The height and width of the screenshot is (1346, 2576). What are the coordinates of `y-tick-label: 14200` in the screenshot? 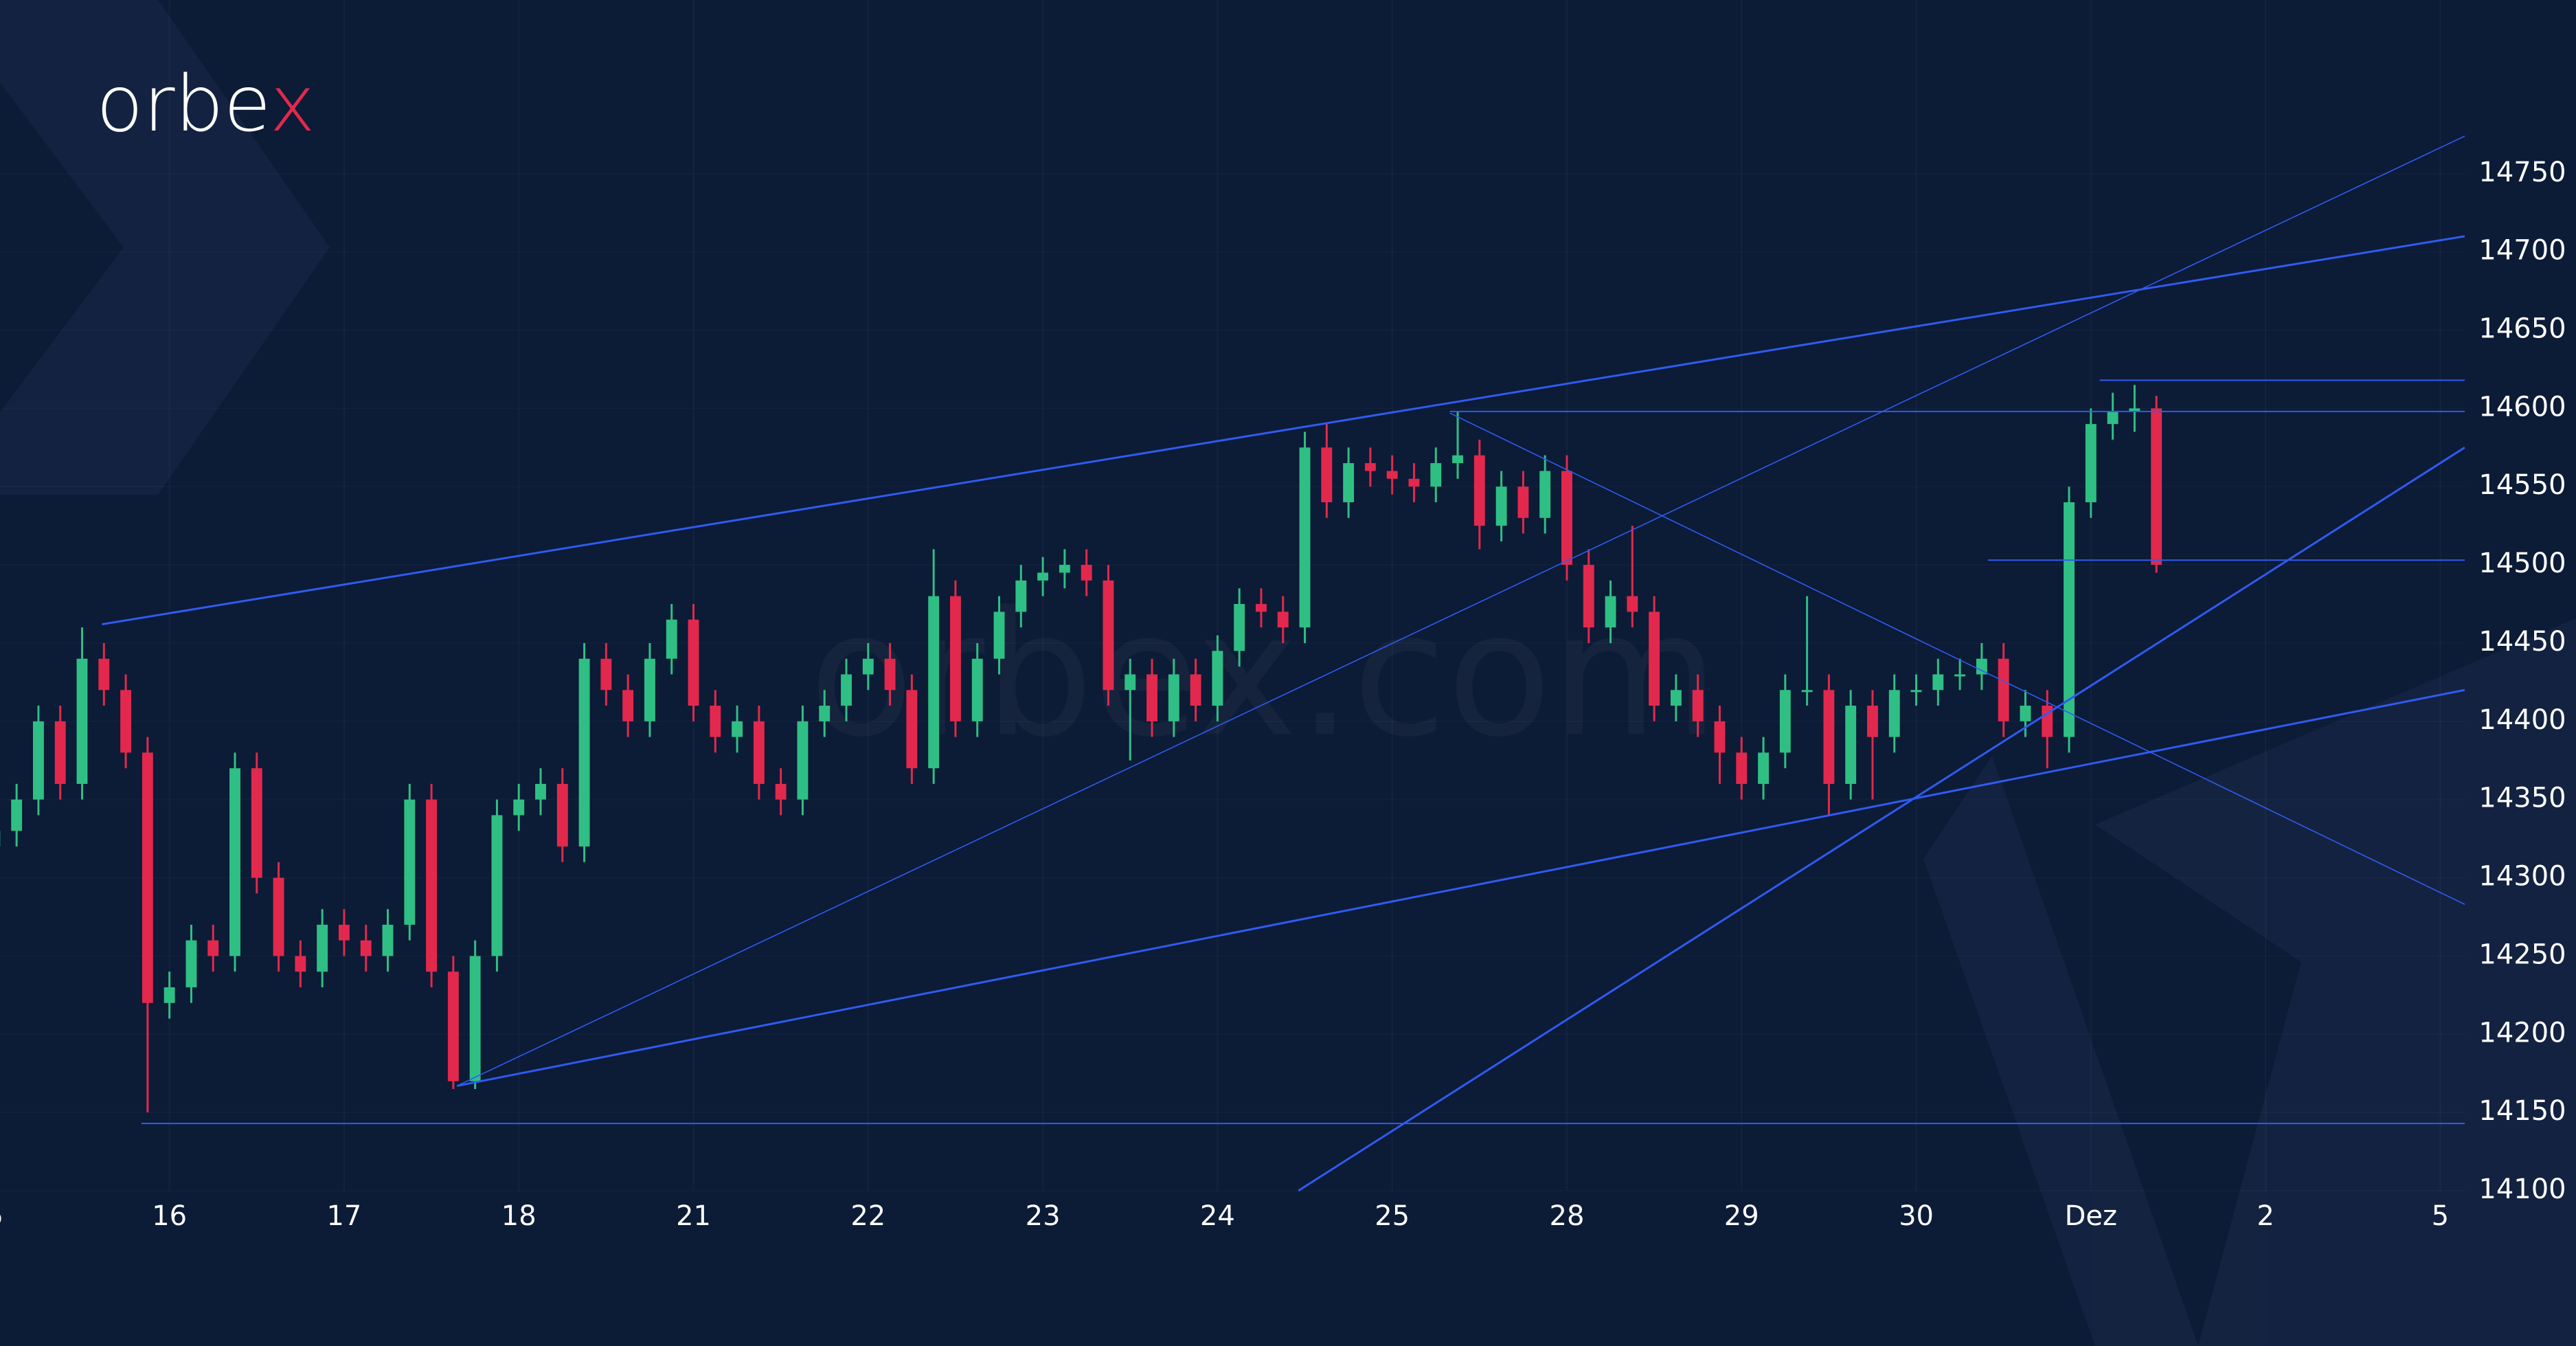 It's located at (2522, 1032).